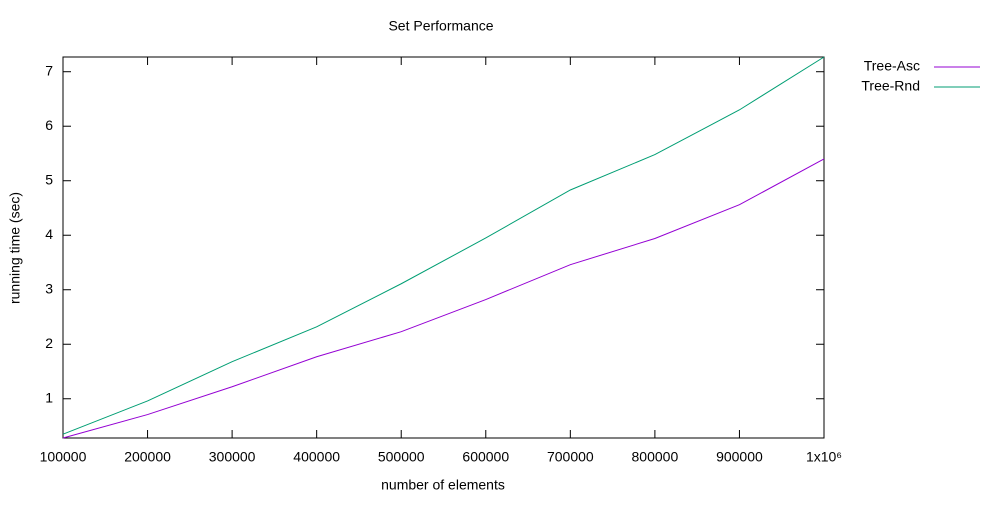  I want to click on y-tick-label: 4, so click(49, 234).